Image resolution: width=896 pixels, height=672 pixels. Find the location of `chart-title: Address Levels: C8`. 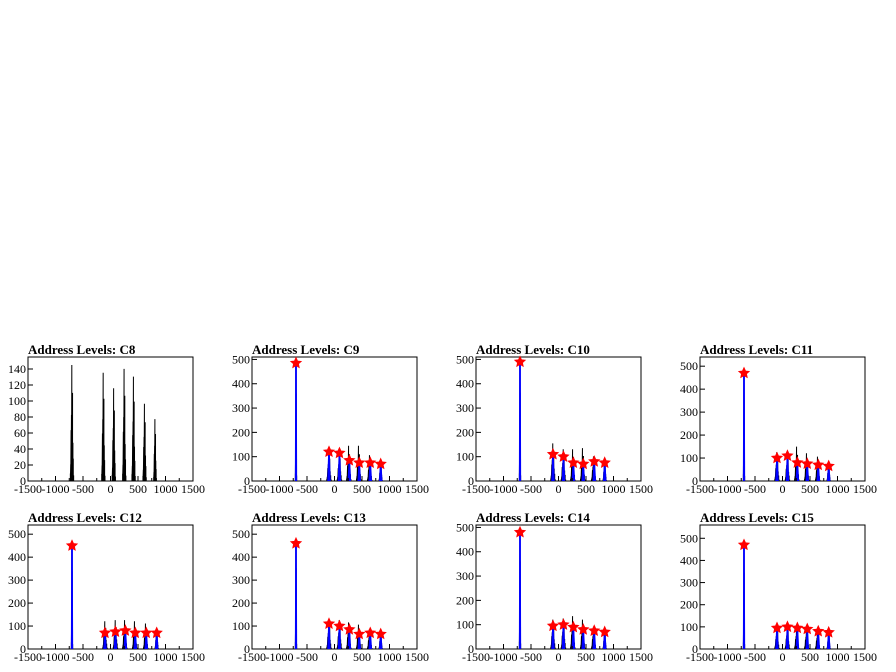

chart-title: Address Levels: C8 is located at coordinates (82, 349).